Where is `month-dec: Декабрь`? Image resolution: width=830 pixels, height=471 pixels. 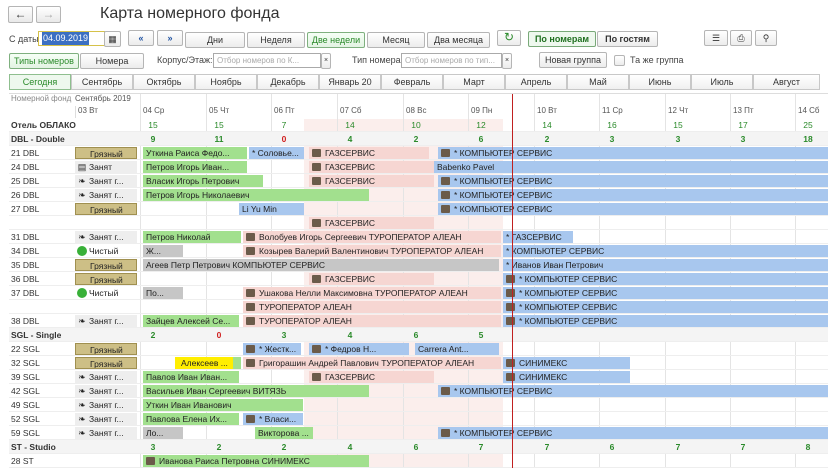 month-dec: Декабрь is located at coordinates (288, 82).